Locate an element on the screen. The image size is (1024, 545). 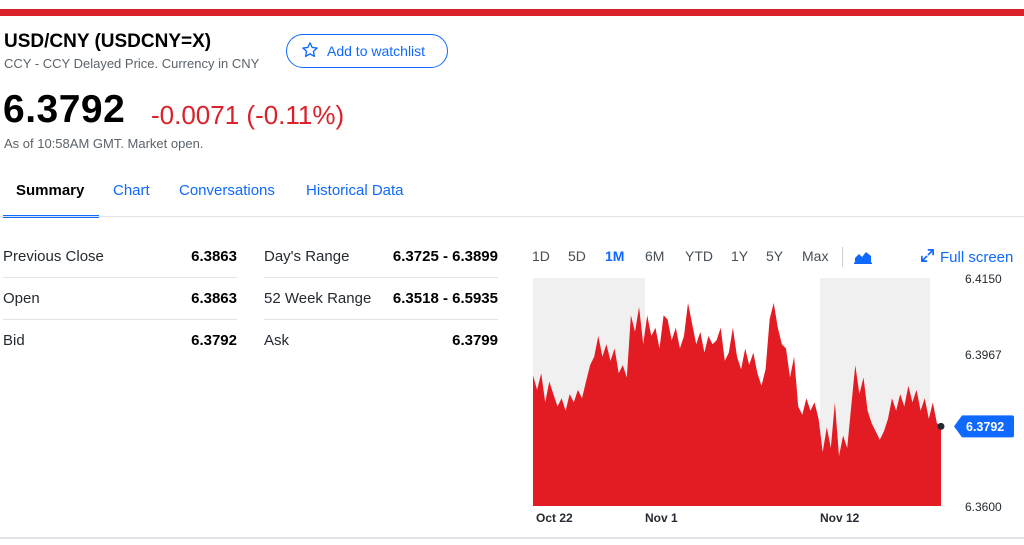
stat-value: 6.3518 - 6.5935 is located at coordinates (445, 298).